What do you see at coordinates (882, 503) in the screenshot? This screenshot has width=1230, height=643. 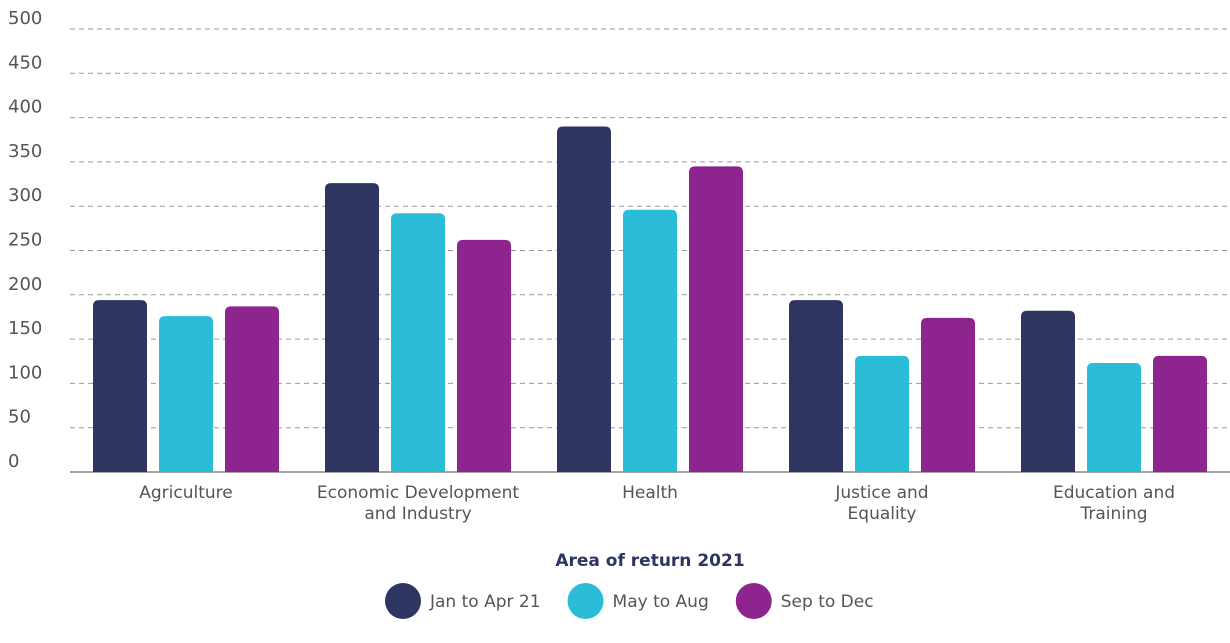 I see `x-tick-label: Justice and Equality` at bounding box center [882, 503].